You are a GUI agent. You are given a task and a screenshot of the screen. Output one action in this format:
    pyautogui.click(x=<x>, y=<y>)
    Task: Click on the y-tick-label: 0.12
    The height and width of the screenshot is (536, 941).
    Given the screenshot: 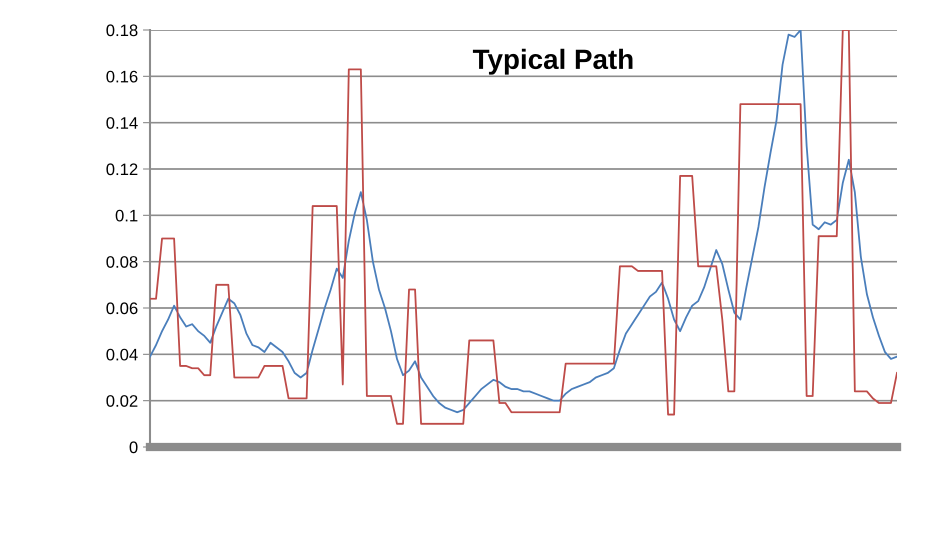 What is the action you would take?
    pyautogui.click(x=122, y=169)
    